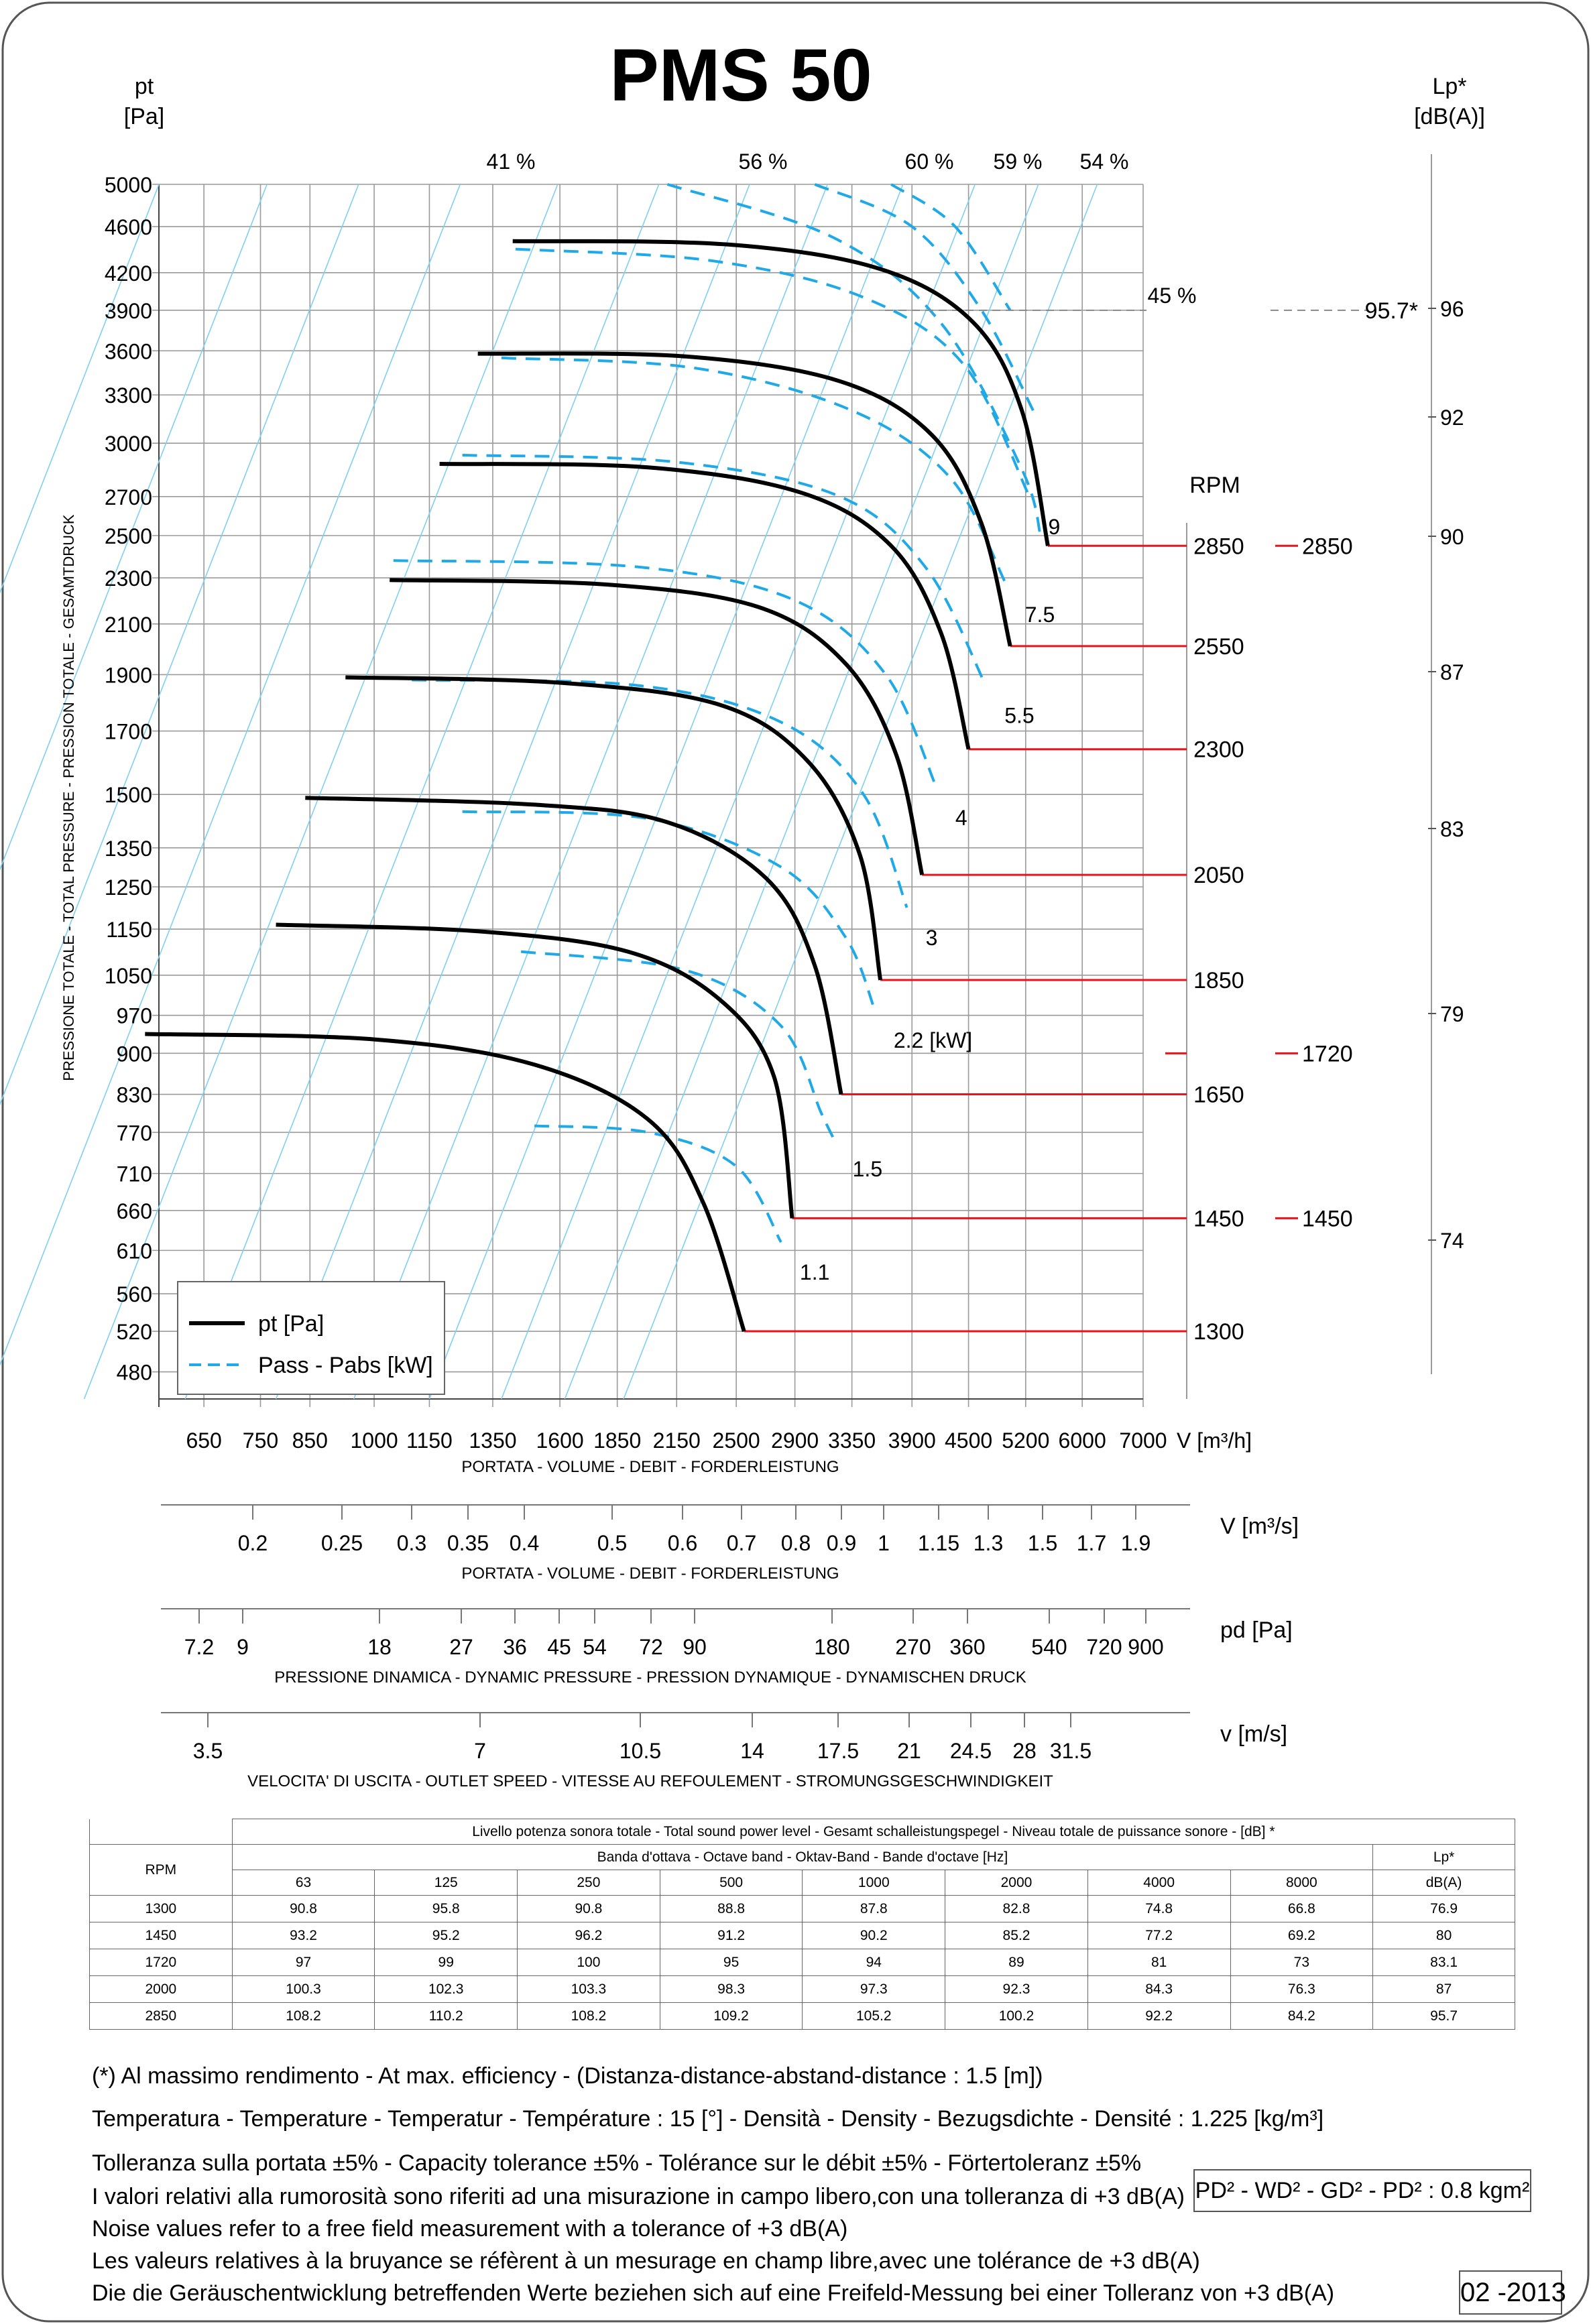 The width and height of the screenshot is (1591, 2324). What do you see at coordinates (342, 1543) in the screenshot?
I see `secondary-tick-label: 0.25` at bounding box center [342, 1543].